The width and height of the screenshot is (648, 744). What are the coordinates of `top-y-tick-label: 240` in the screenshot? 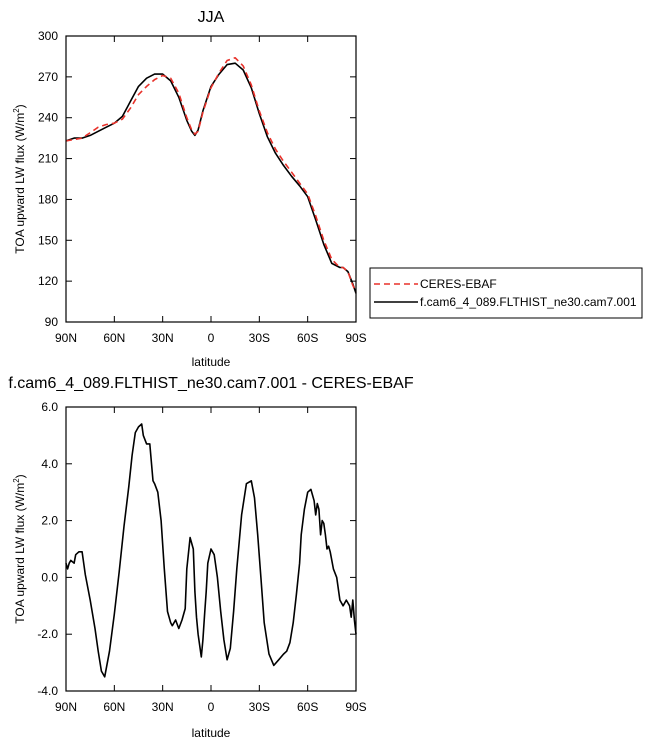 It's located at (48, 118).